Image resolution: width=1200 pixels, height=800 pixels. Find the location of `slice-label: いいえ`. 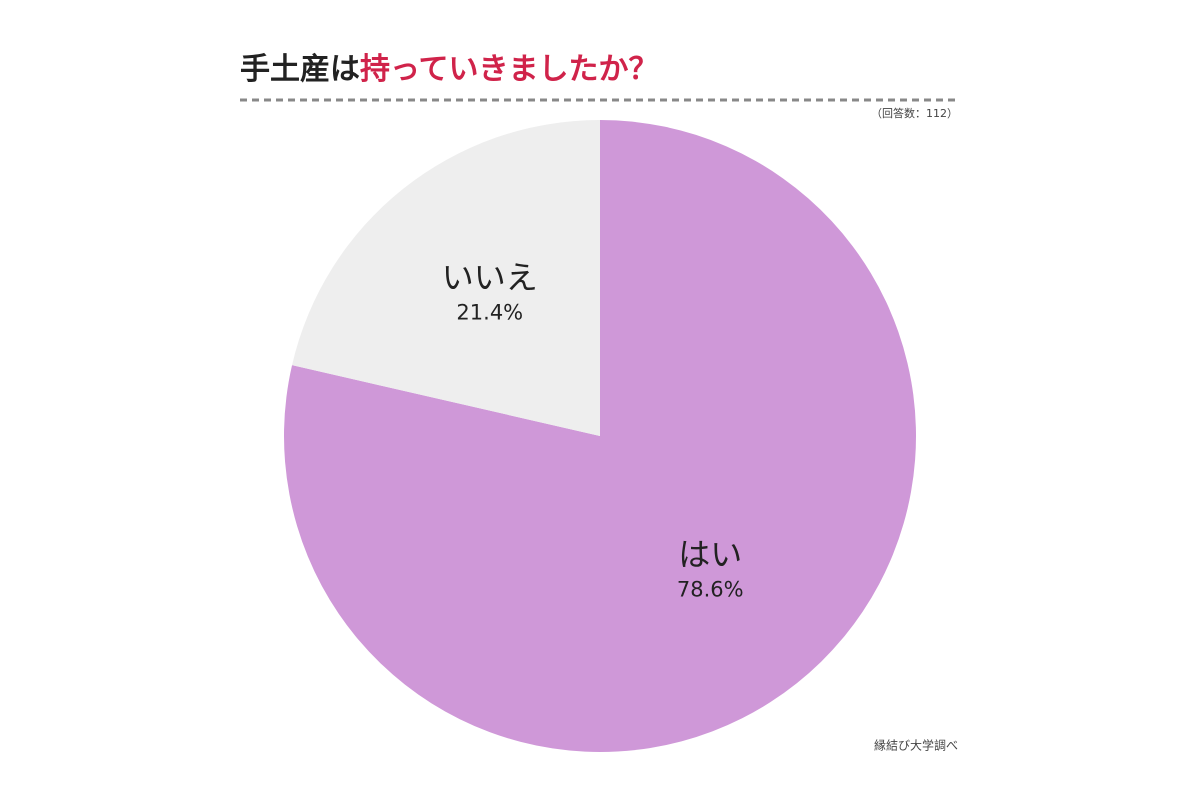

slice-label: いいえ is located at coordinates (490, 278).